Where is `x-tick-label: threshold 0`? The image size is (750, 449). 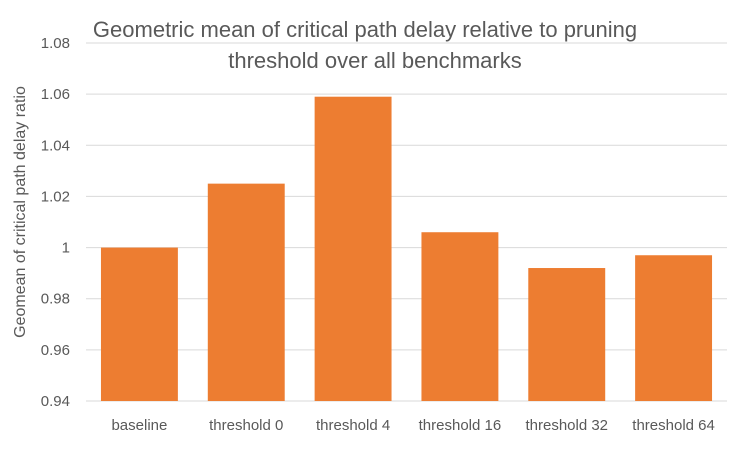
x-tick-label: threshold 0 is located at coordinates (246, 425).